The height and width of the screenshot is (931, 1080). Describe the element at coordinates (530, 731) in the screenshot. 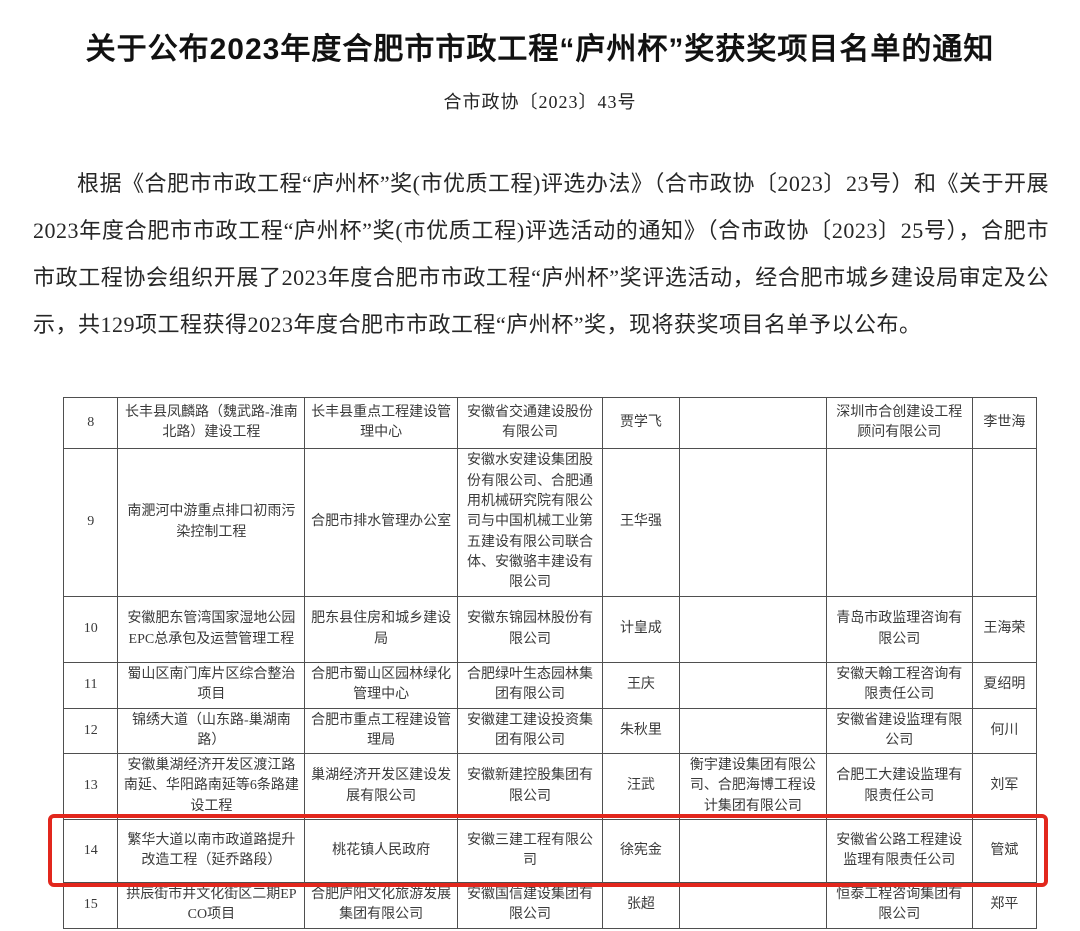

I see `cell-construction-unit: 安徽建工建设投资集团有限公司` at that location.